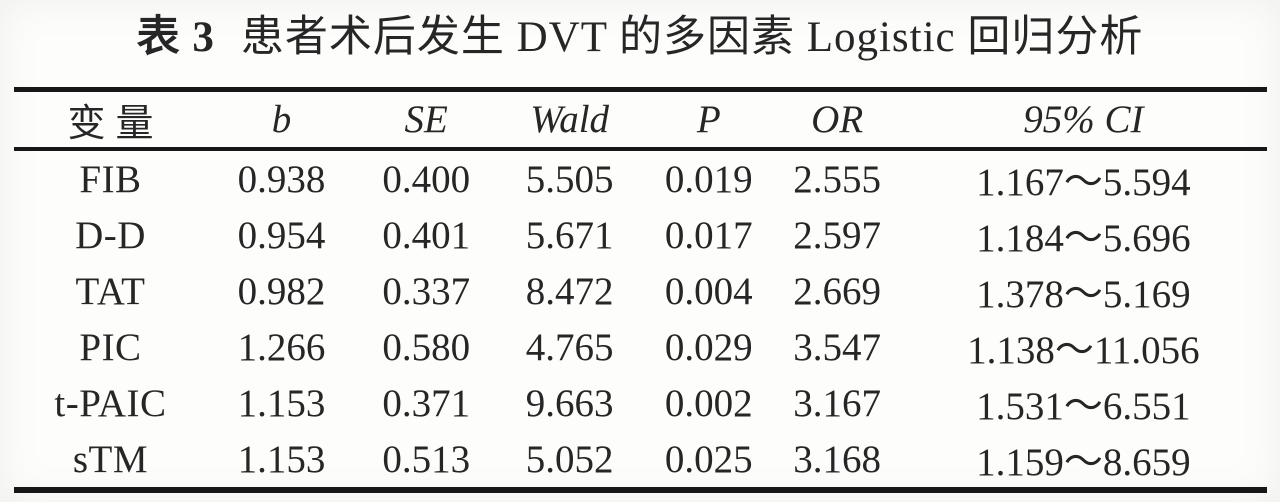 The image size is (1280, 502). What do you see at coordinates (426, 403) in the screenshot?
I see `cell-se: 0.371` at bounding box center [426, 403].